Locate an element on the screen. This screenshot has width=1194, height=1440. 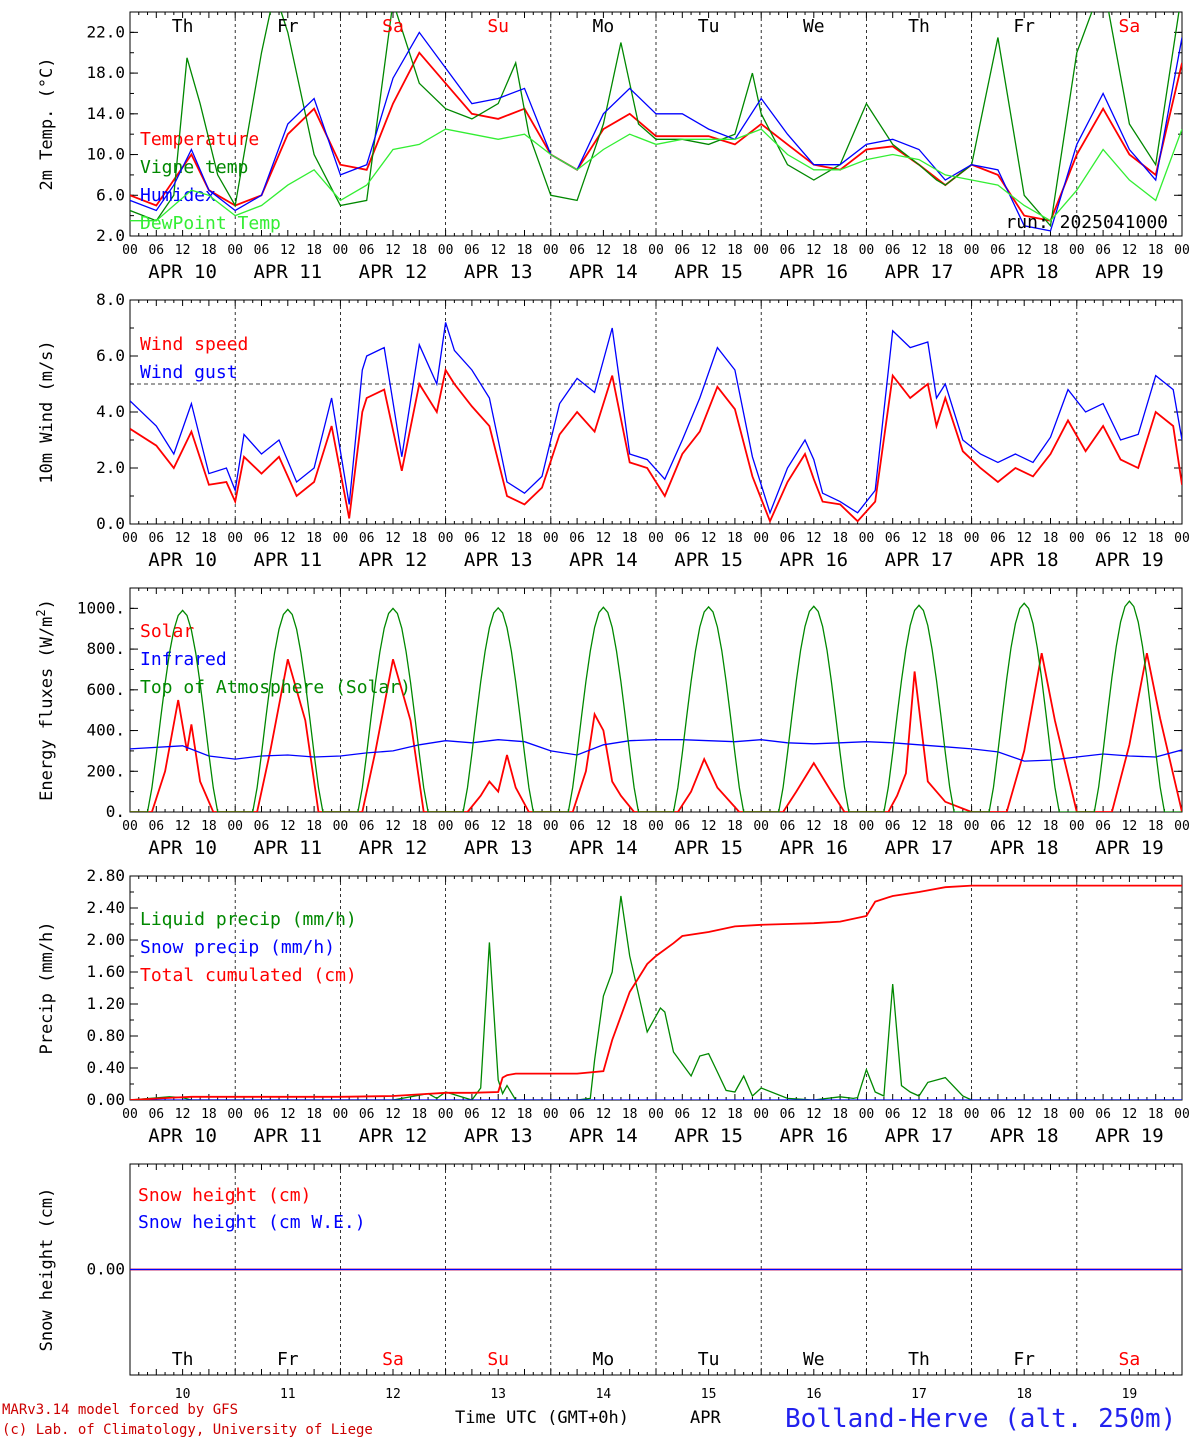
legend-entry: Humidex is located at coordinates (178, 195).